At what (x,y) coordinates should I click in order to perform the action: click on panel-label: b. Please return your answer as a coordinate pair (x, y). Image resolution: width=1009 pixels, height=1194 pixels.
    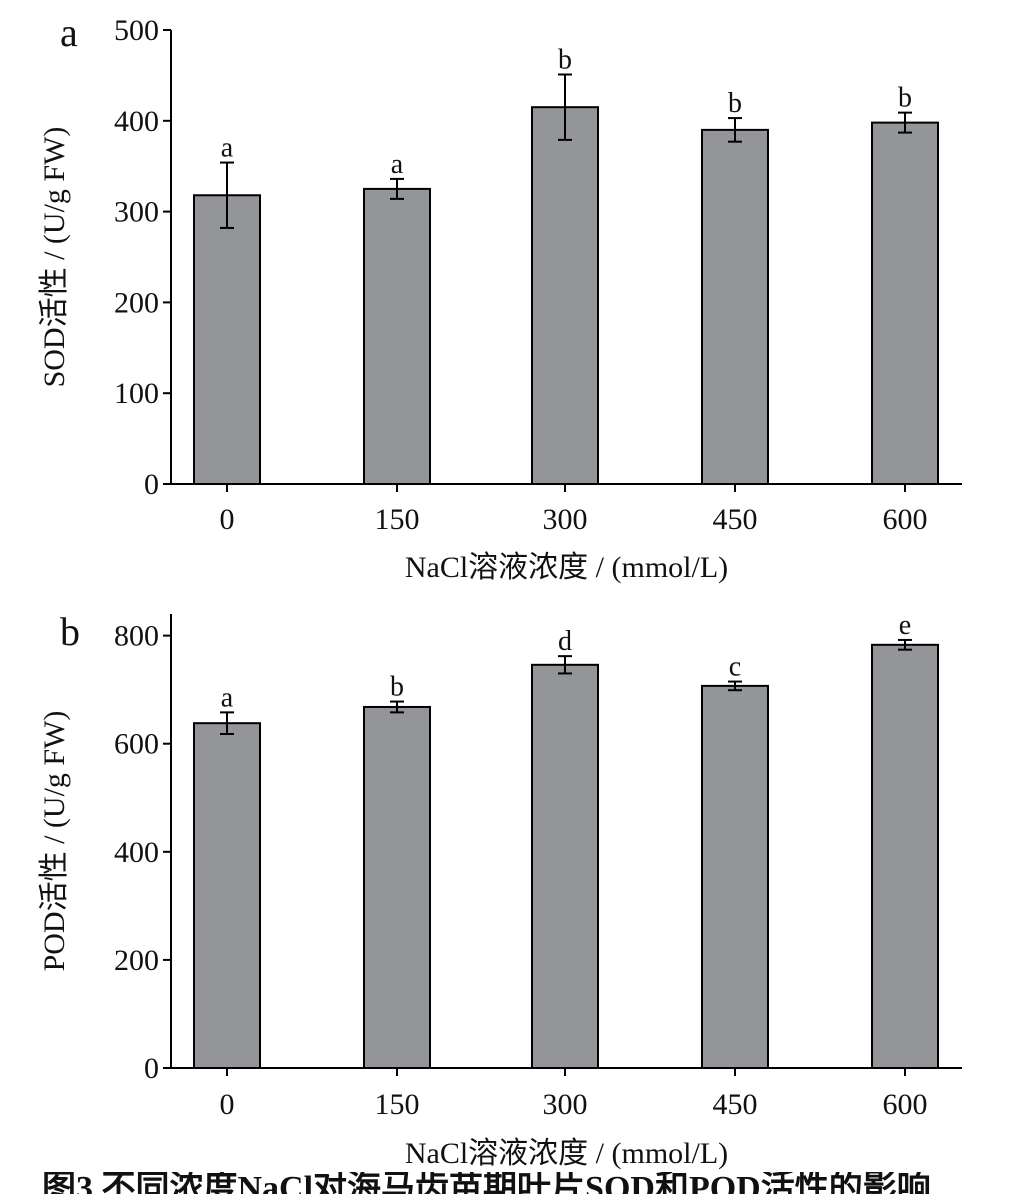
    Looking at the image, I should click on (70, 631).